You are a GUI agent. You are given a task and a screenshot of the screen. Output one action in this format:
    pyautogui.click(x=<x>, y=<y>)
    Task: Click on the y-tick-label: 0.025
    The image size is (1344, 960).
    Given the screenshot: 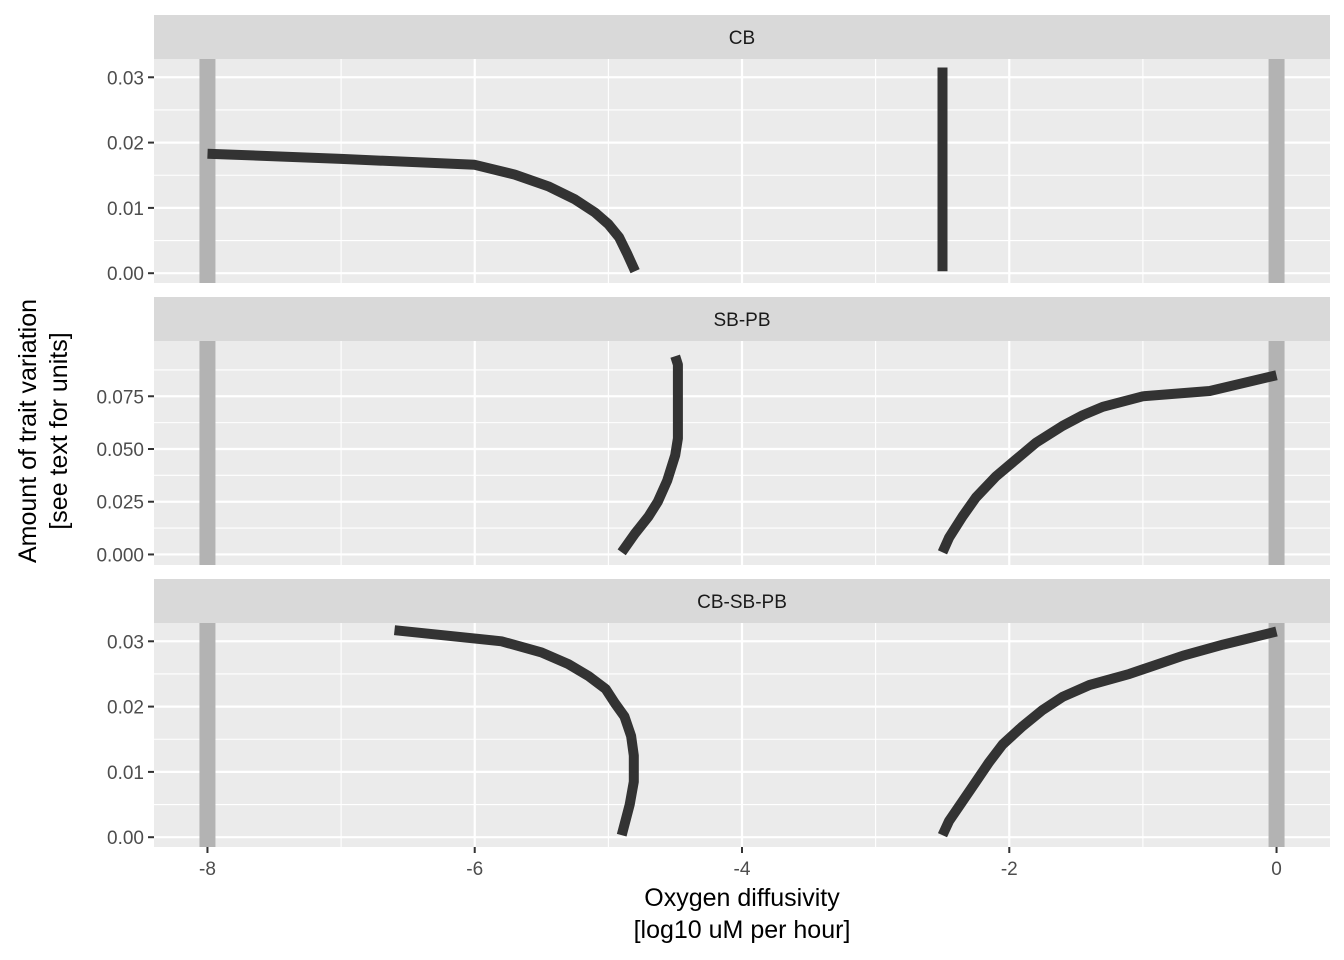 What is the action you would take?
    pyautogui.click(x=120, y=503)
    